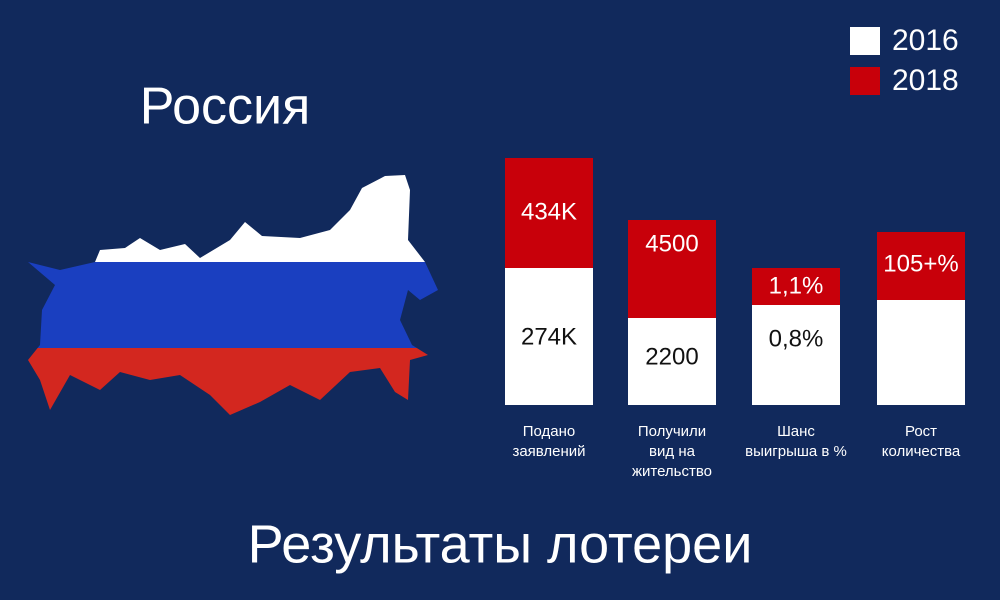  I want to click on value-2016: 274K, so click(549, 336).